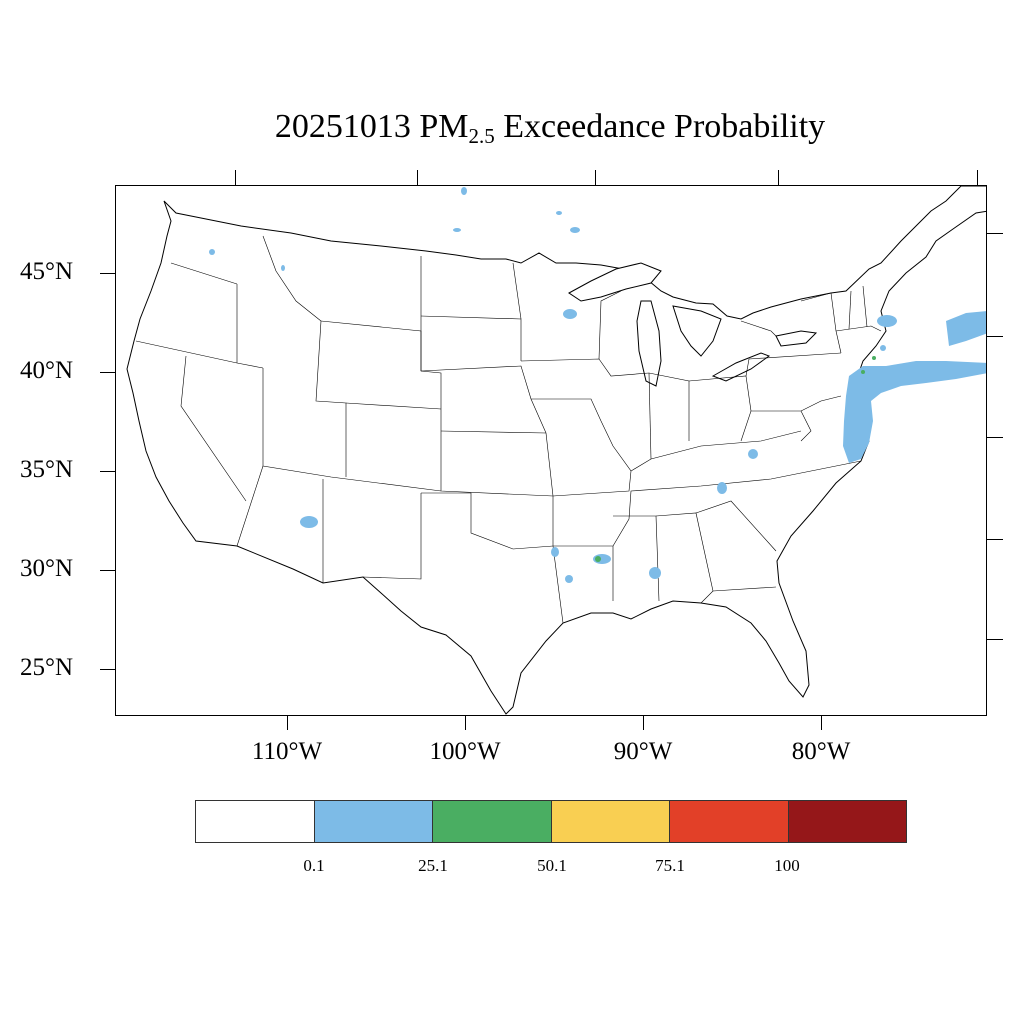  What do you see at coordinates (47, 568) in the screenshot?
I see `lat-label-30: 30°N` at bounding box center [47, 568].